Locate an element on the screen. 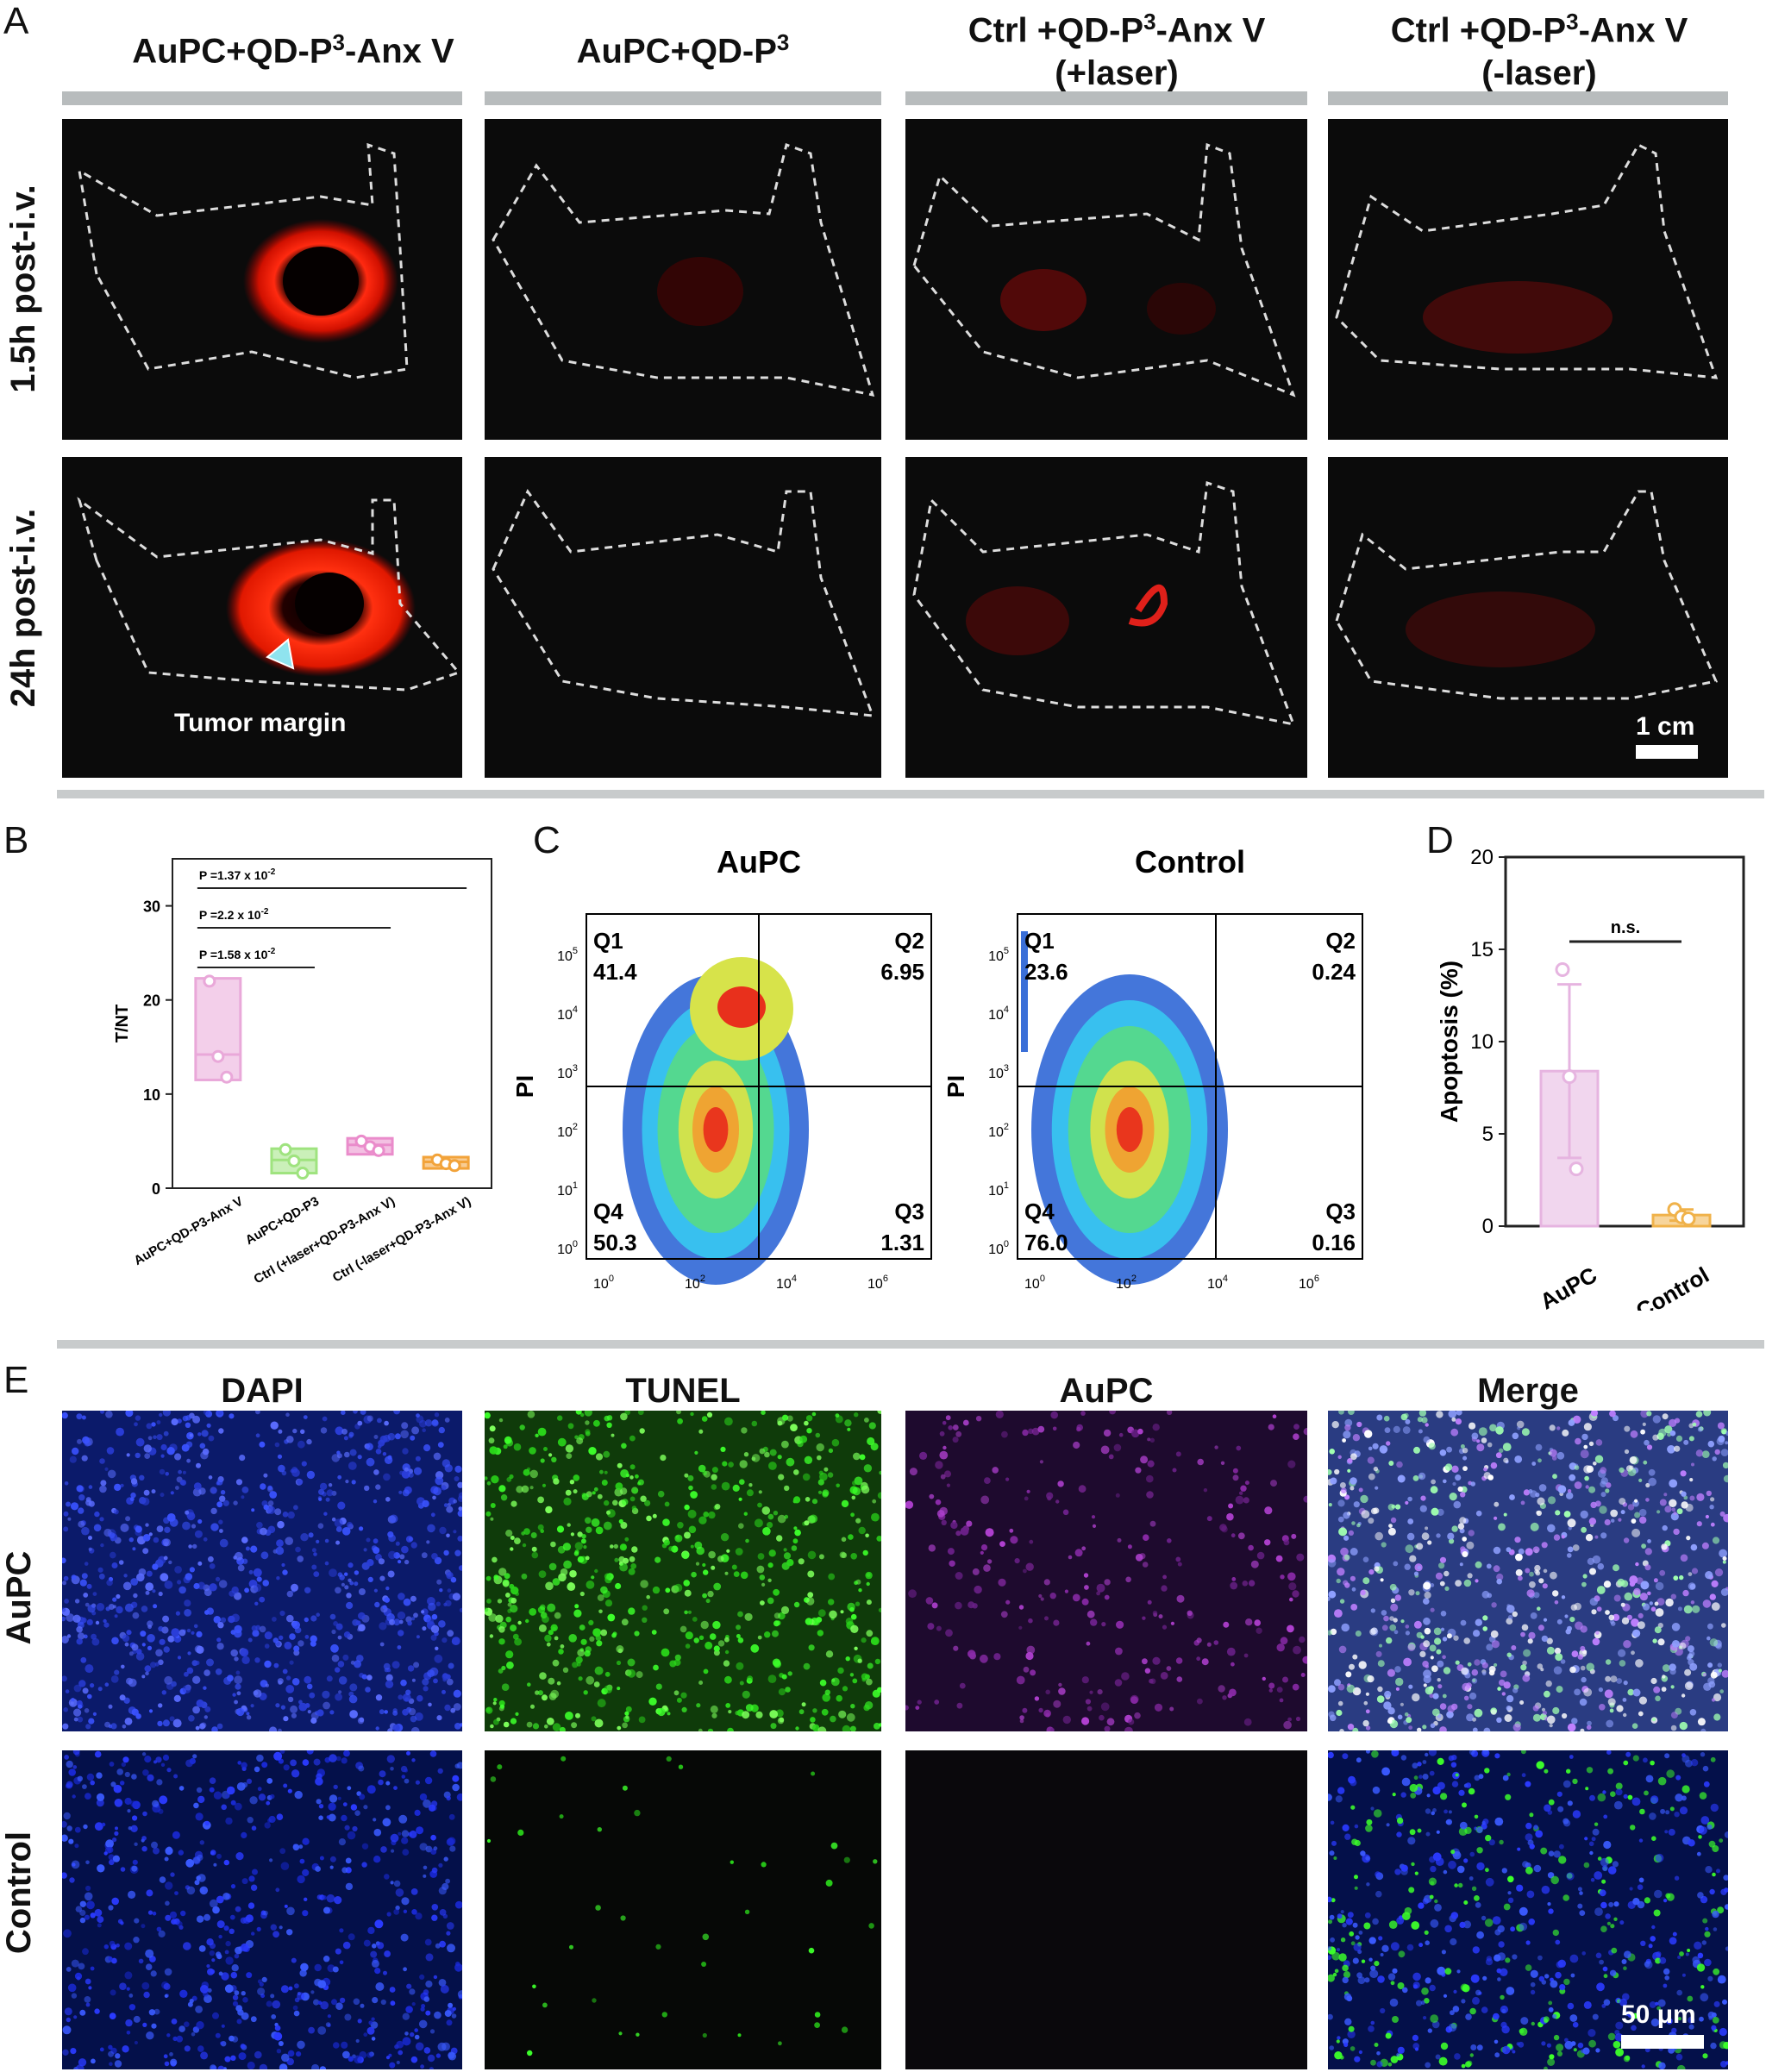  density-edge is located at coordinates (1025, 991).